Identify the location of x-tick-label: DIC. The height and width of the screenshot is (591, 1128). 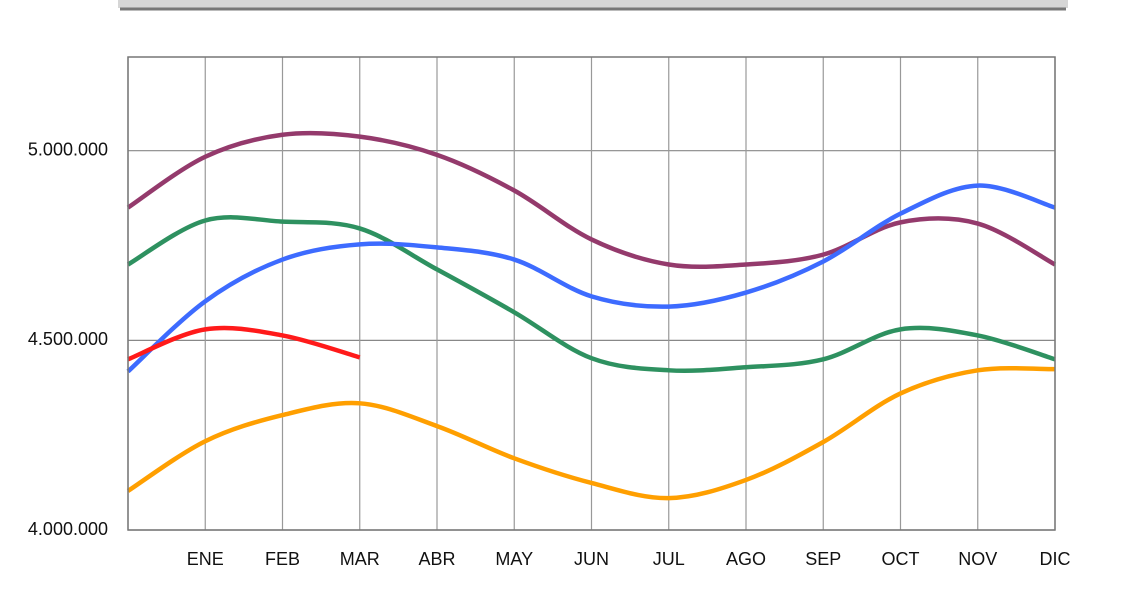
(1055, 559).